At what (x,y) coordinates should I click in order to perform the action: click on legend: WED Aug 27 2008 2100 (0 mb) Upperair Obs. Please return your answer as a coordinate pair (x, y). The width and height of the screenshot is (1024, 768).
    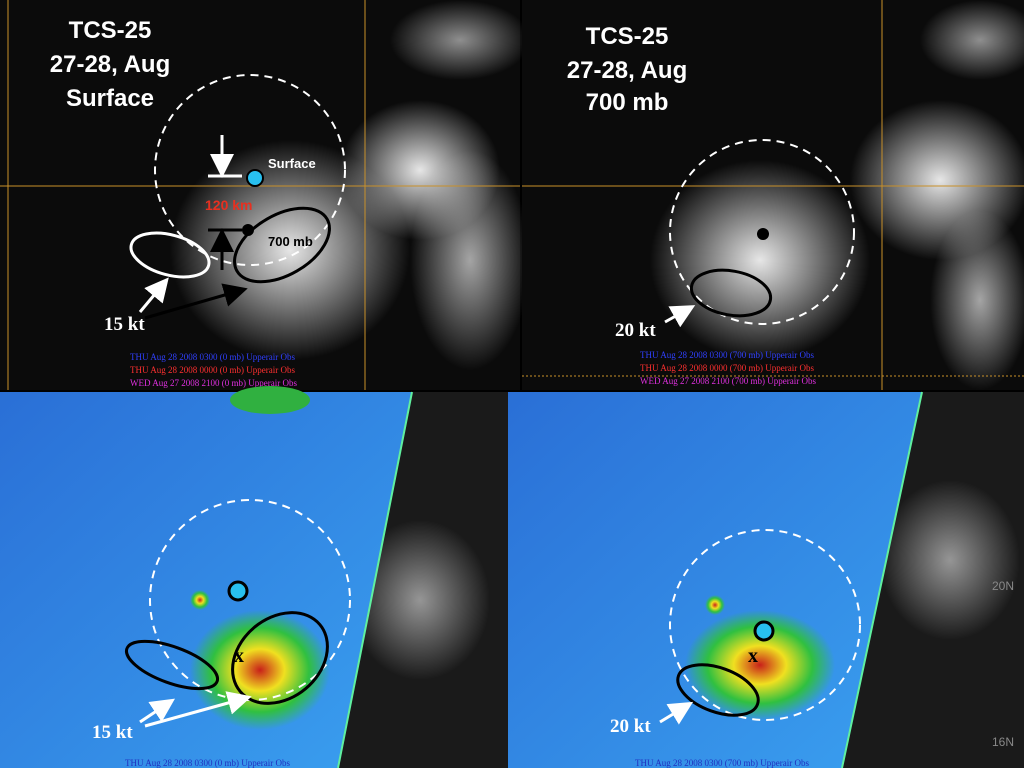
    Looking at the image, I should click on (213, 383).